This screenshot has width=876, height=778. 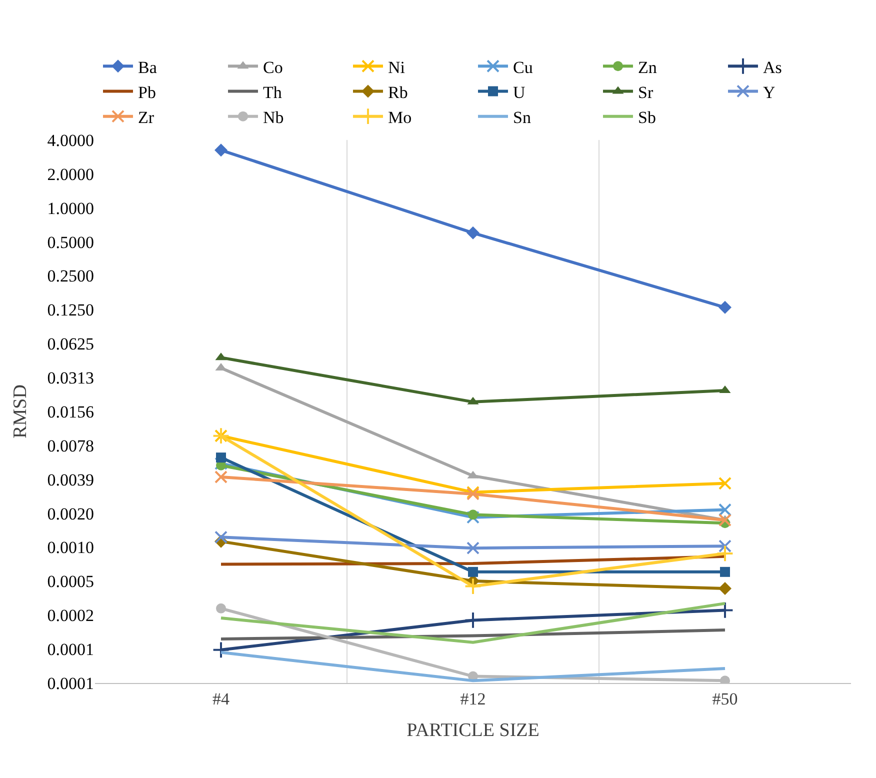 I want to click on legend-label: Th, so click(x=272, y=92).